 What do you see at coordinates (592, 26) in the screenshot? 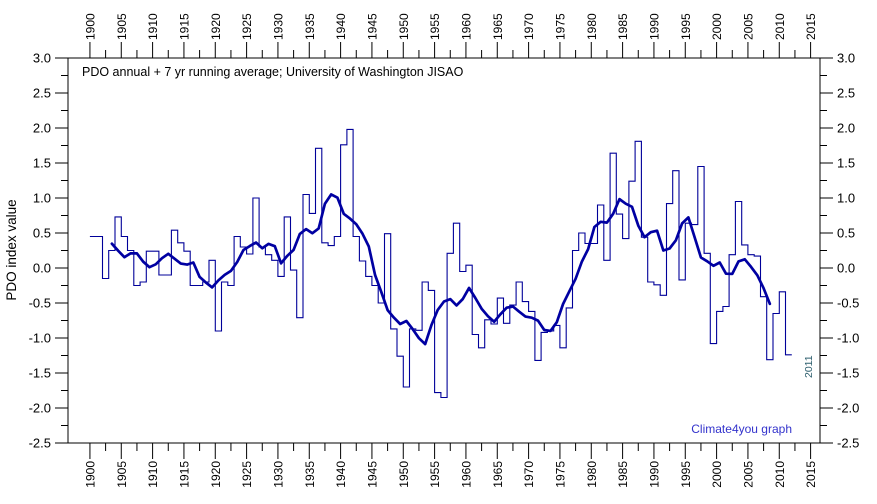
I see `x-tick-label-top: 1980` at bounding box center [592, 26].